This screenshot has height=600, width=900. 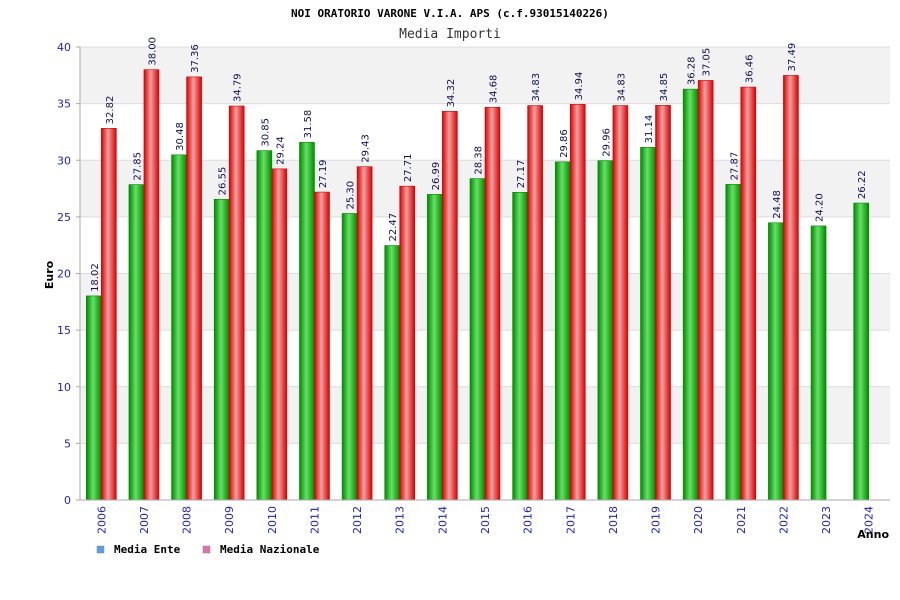 What do you see at coordinates (64, 160) in the screenshot?
I see `y-tick-label: 30` at bounding box center [64, 160].